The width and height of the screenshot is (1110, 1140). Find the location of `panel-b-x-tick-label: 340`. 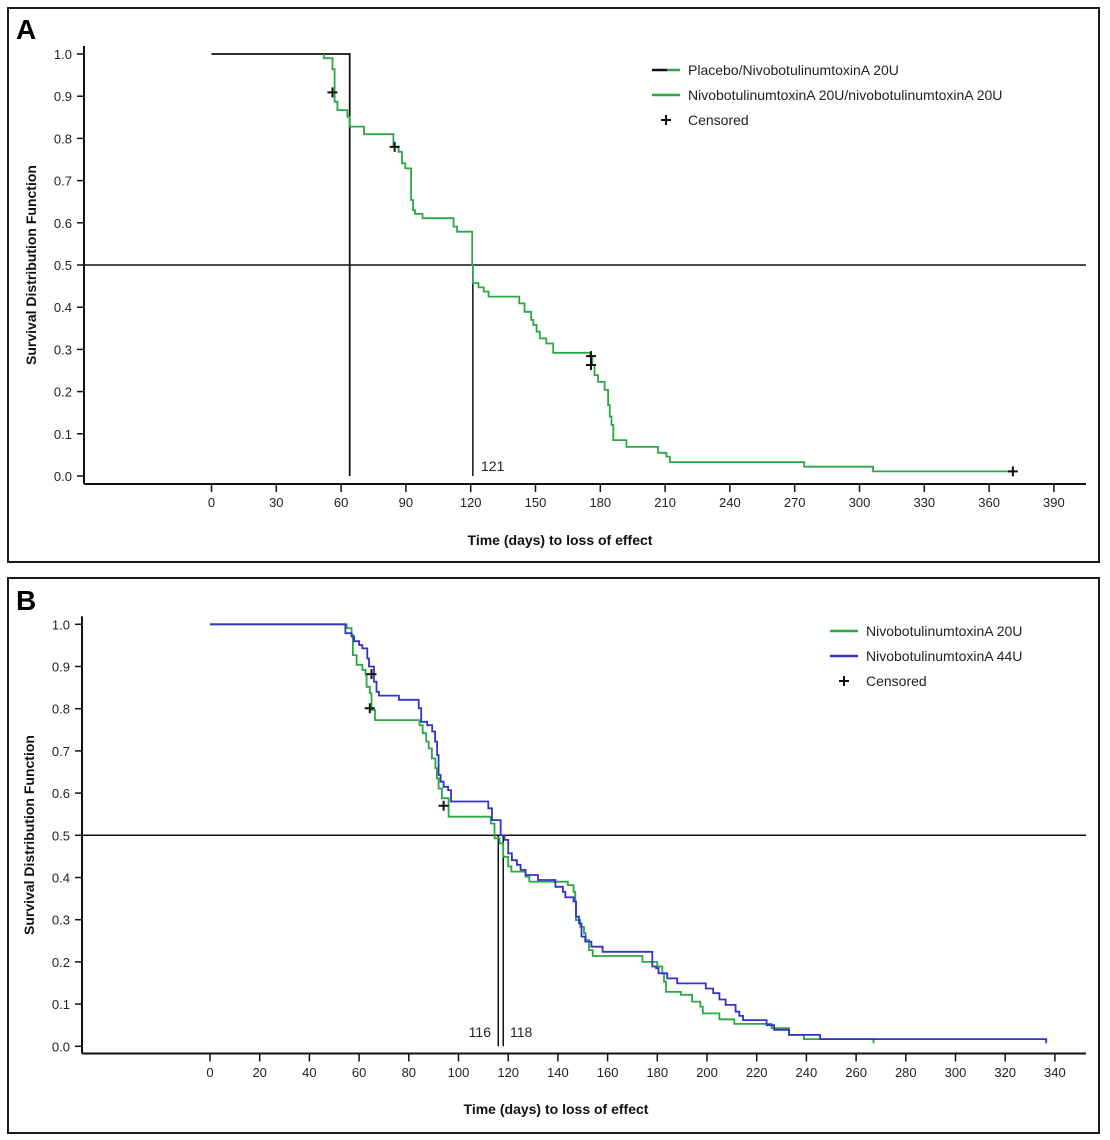

panel-b-x-tick-label: 340 is located at coordinates (1055, 1072).